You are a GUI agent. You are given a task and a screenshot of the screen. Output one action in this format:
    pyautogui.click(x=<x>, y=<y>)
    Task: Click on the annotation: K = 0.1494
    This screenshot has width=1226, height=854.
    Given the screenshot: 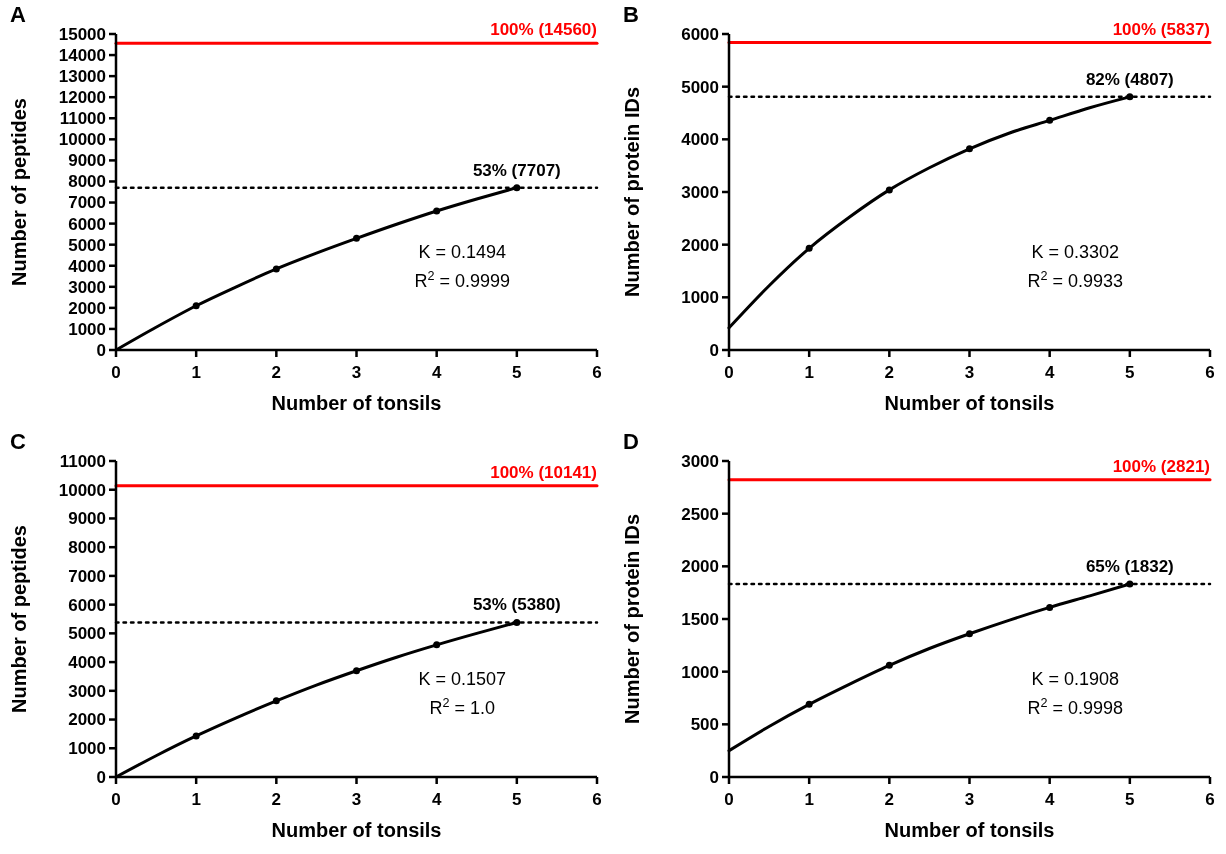 What is the action you would take?
    pyautogui.click(x=462, y=252)
    